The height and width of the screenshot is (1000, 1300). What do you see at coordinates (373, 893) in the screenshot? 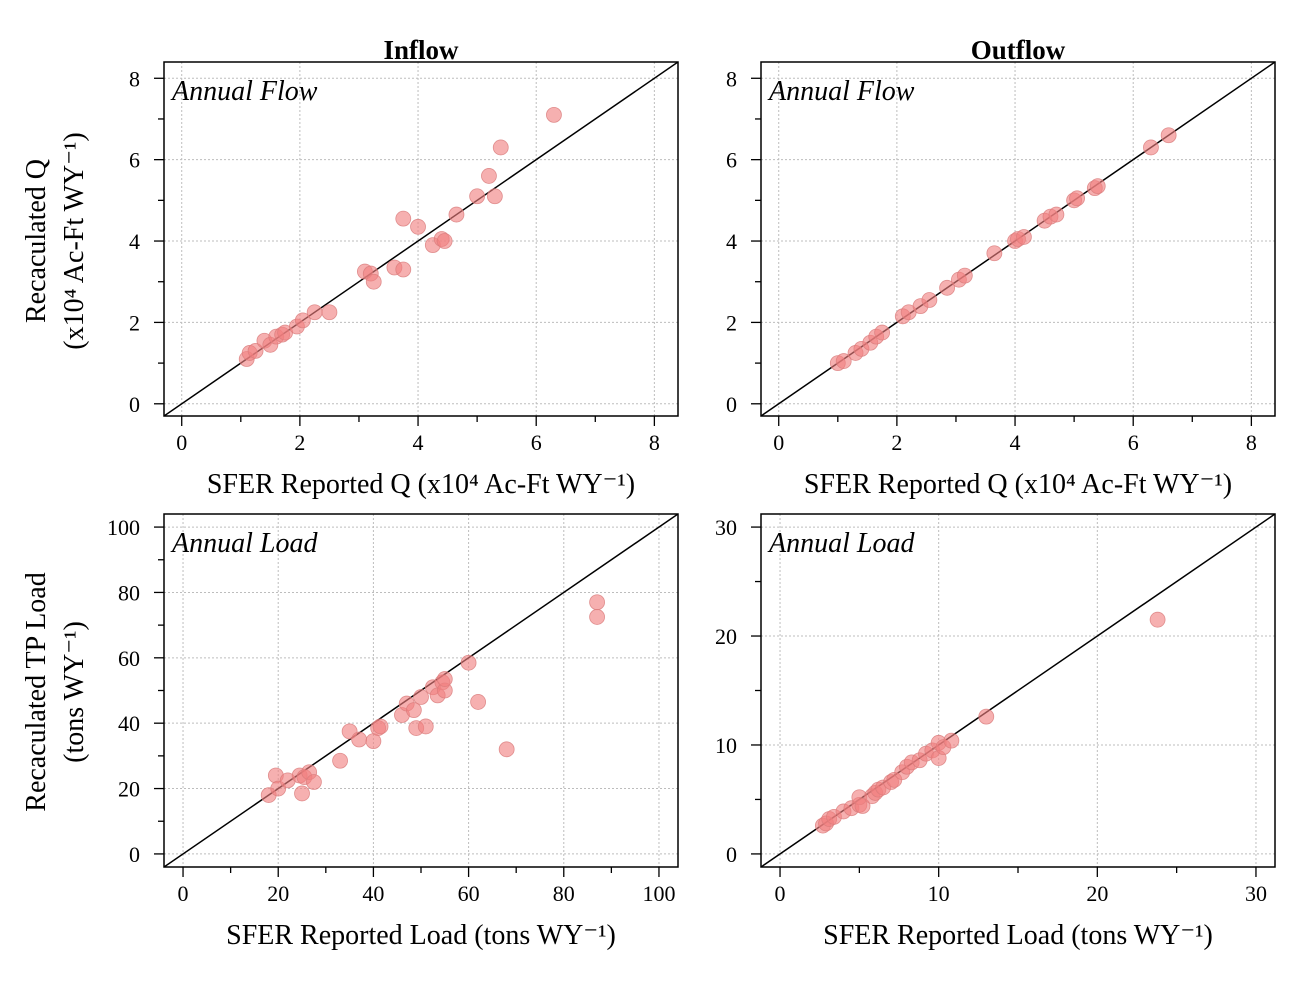
I see `x-tick-label: 40` at bounding box center [373, 893].